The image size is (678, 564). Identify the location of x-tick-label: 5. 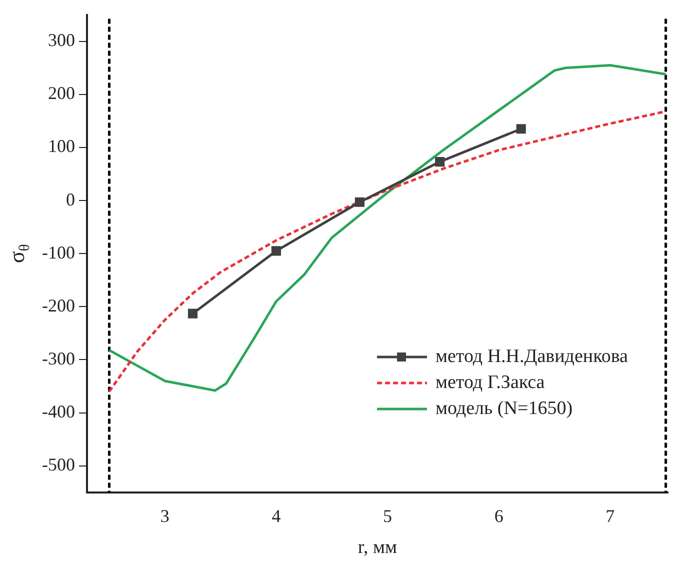
(387, 516).